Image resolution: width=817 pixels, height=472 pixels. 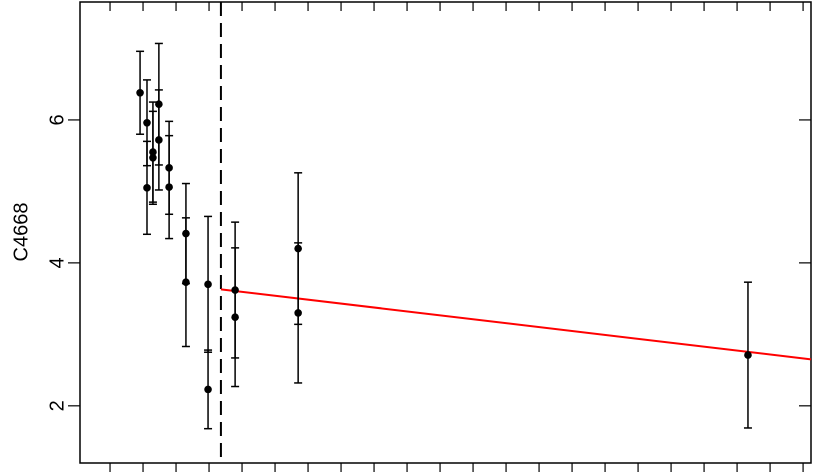 I want to click on y-tick-label: 6, so click(x=57, y=119).